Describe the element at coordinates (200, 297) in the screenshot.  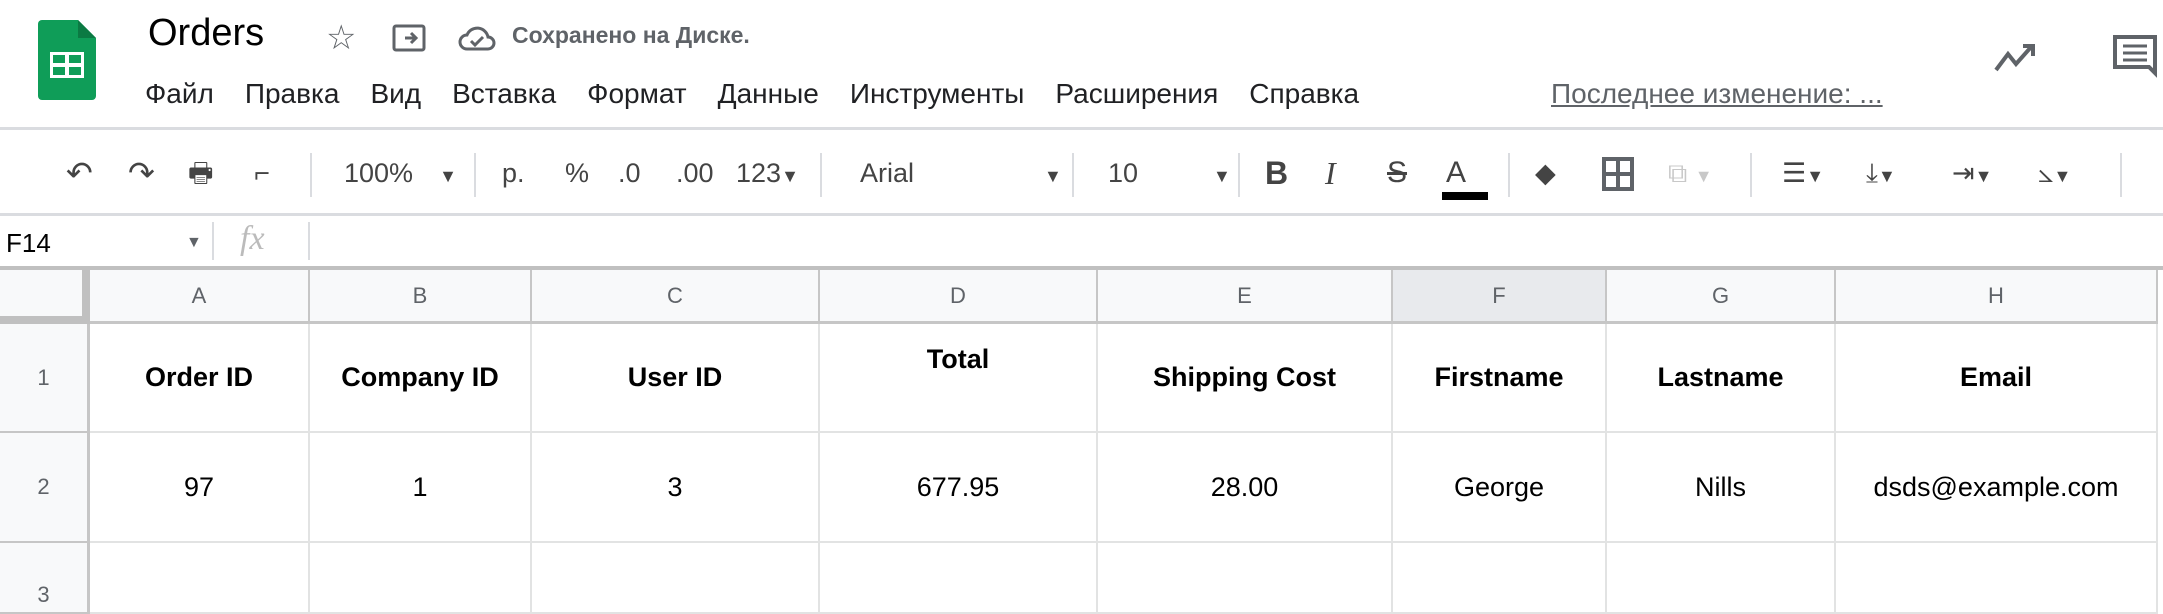
I see `column-header-a: A` at that location.